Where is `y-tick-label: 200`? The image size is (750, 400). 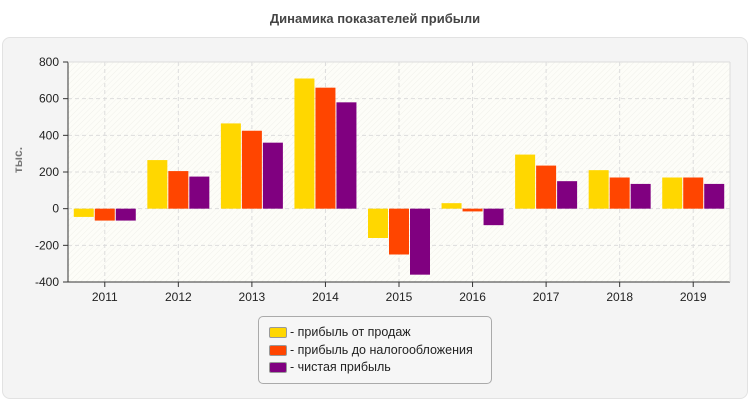
y-tick-label: 200 is located at coordinates (49, 172).